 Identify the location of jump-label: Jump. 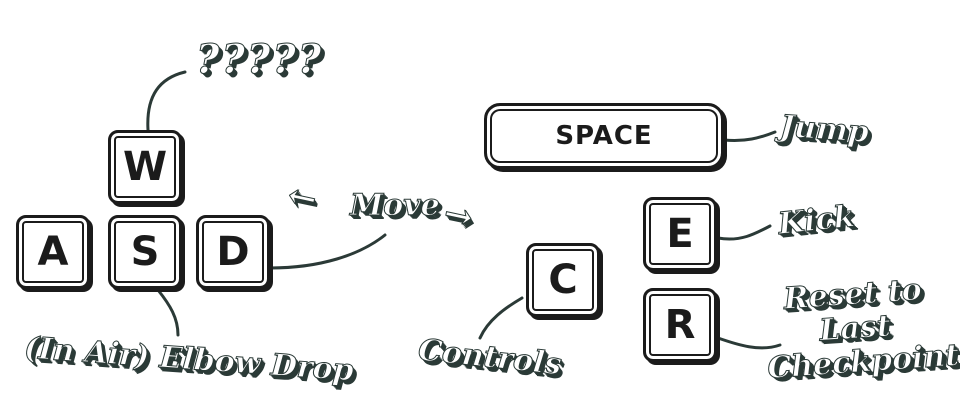
(824, 129).